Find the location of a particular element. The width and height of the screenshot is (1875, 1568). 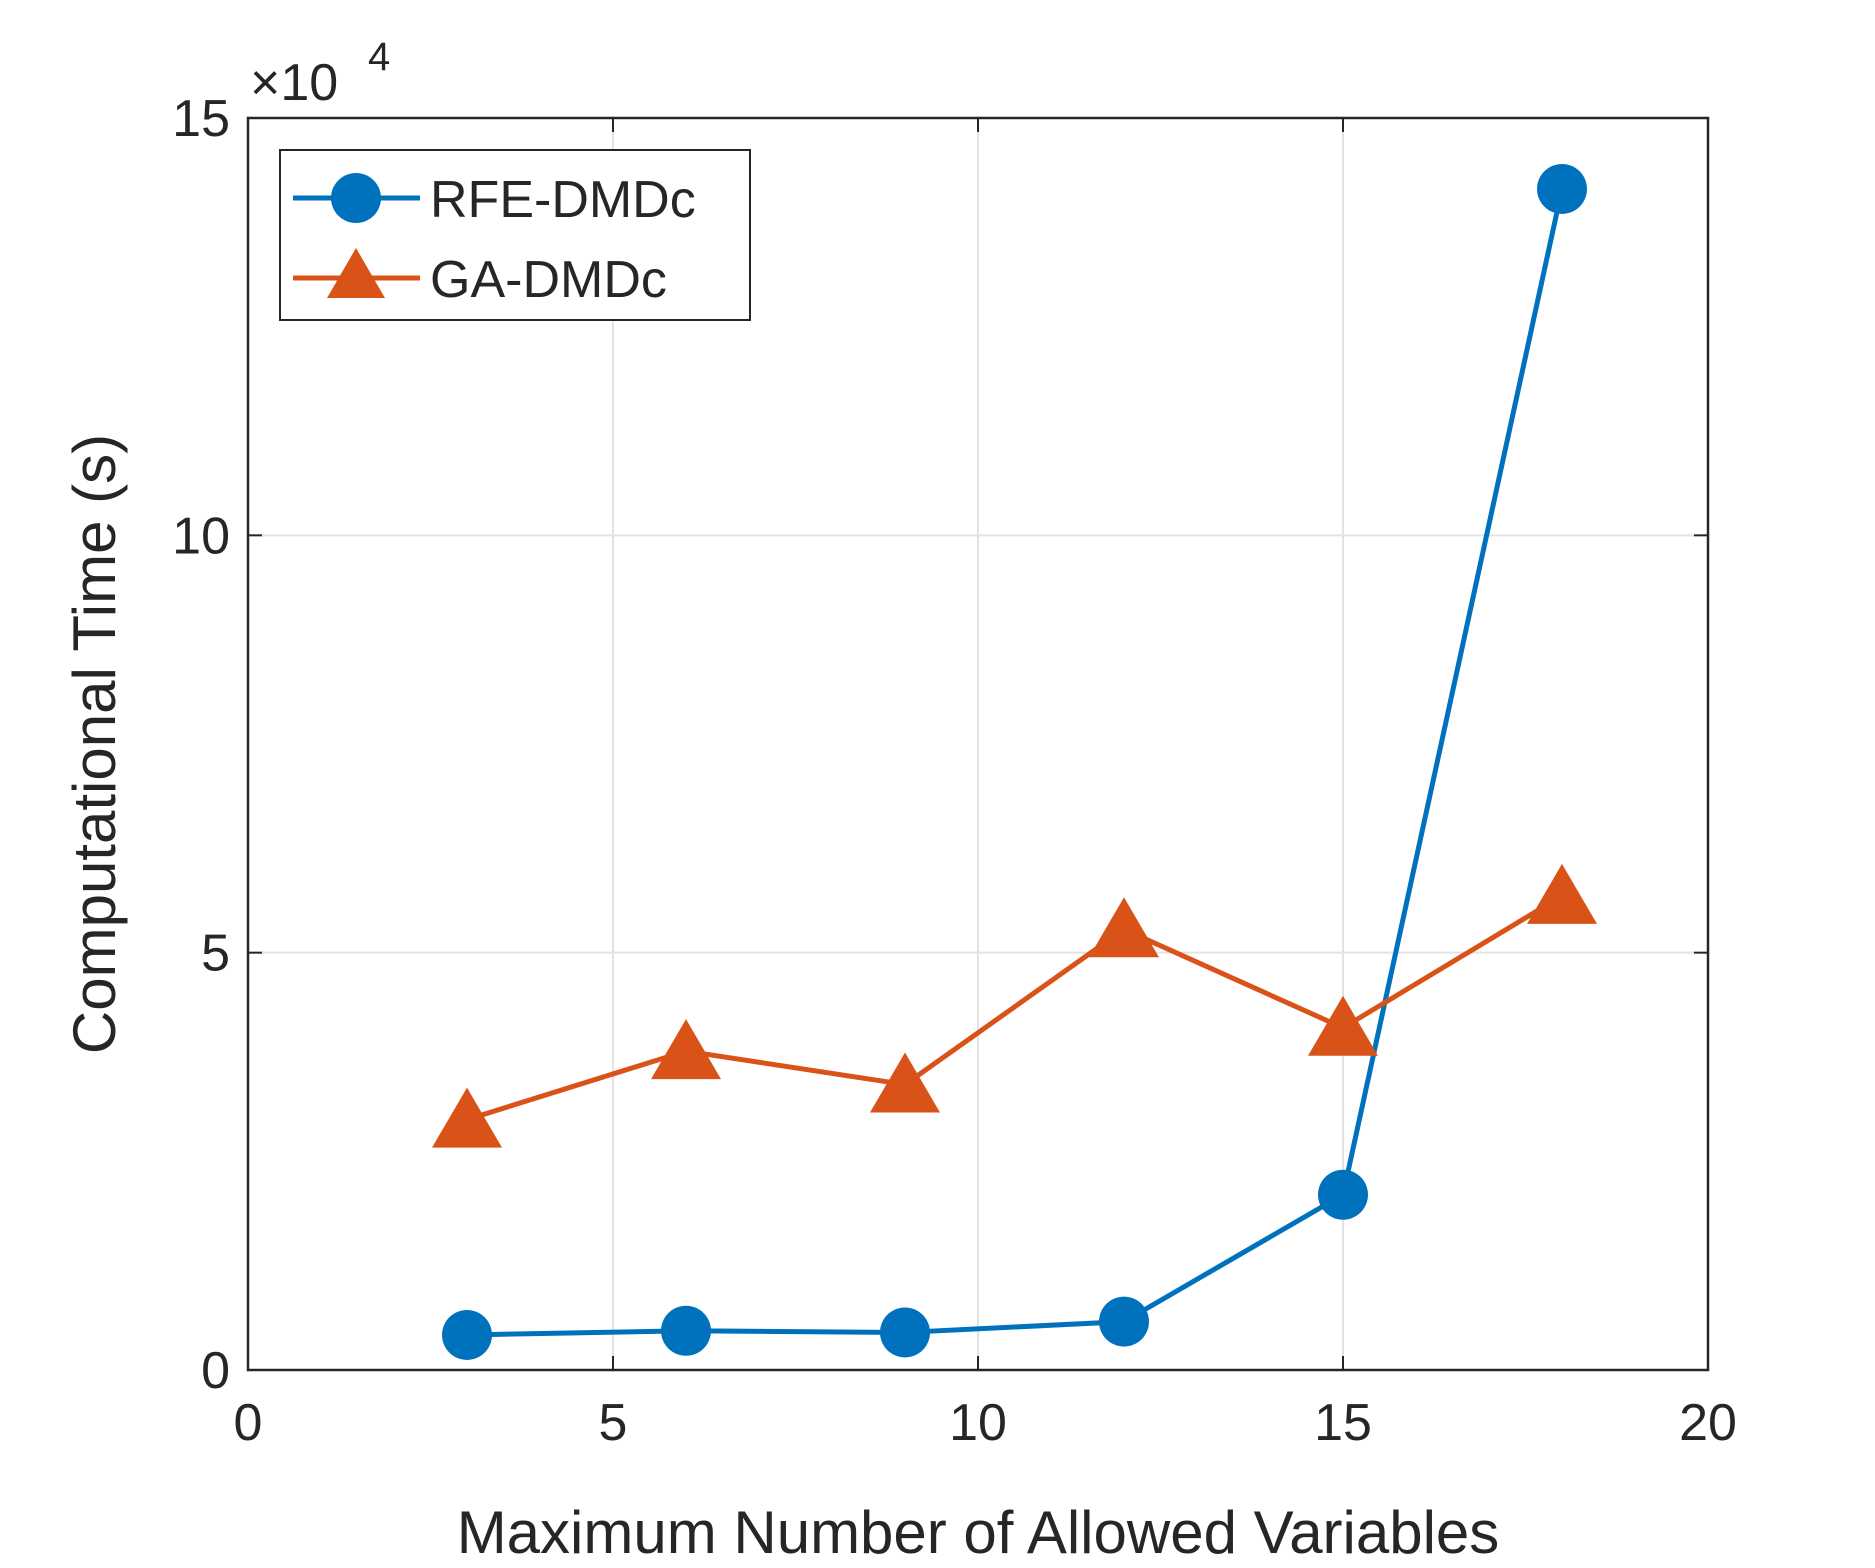

y-axis-multiplier: ×10 4 is located at coordinates (320, 73).